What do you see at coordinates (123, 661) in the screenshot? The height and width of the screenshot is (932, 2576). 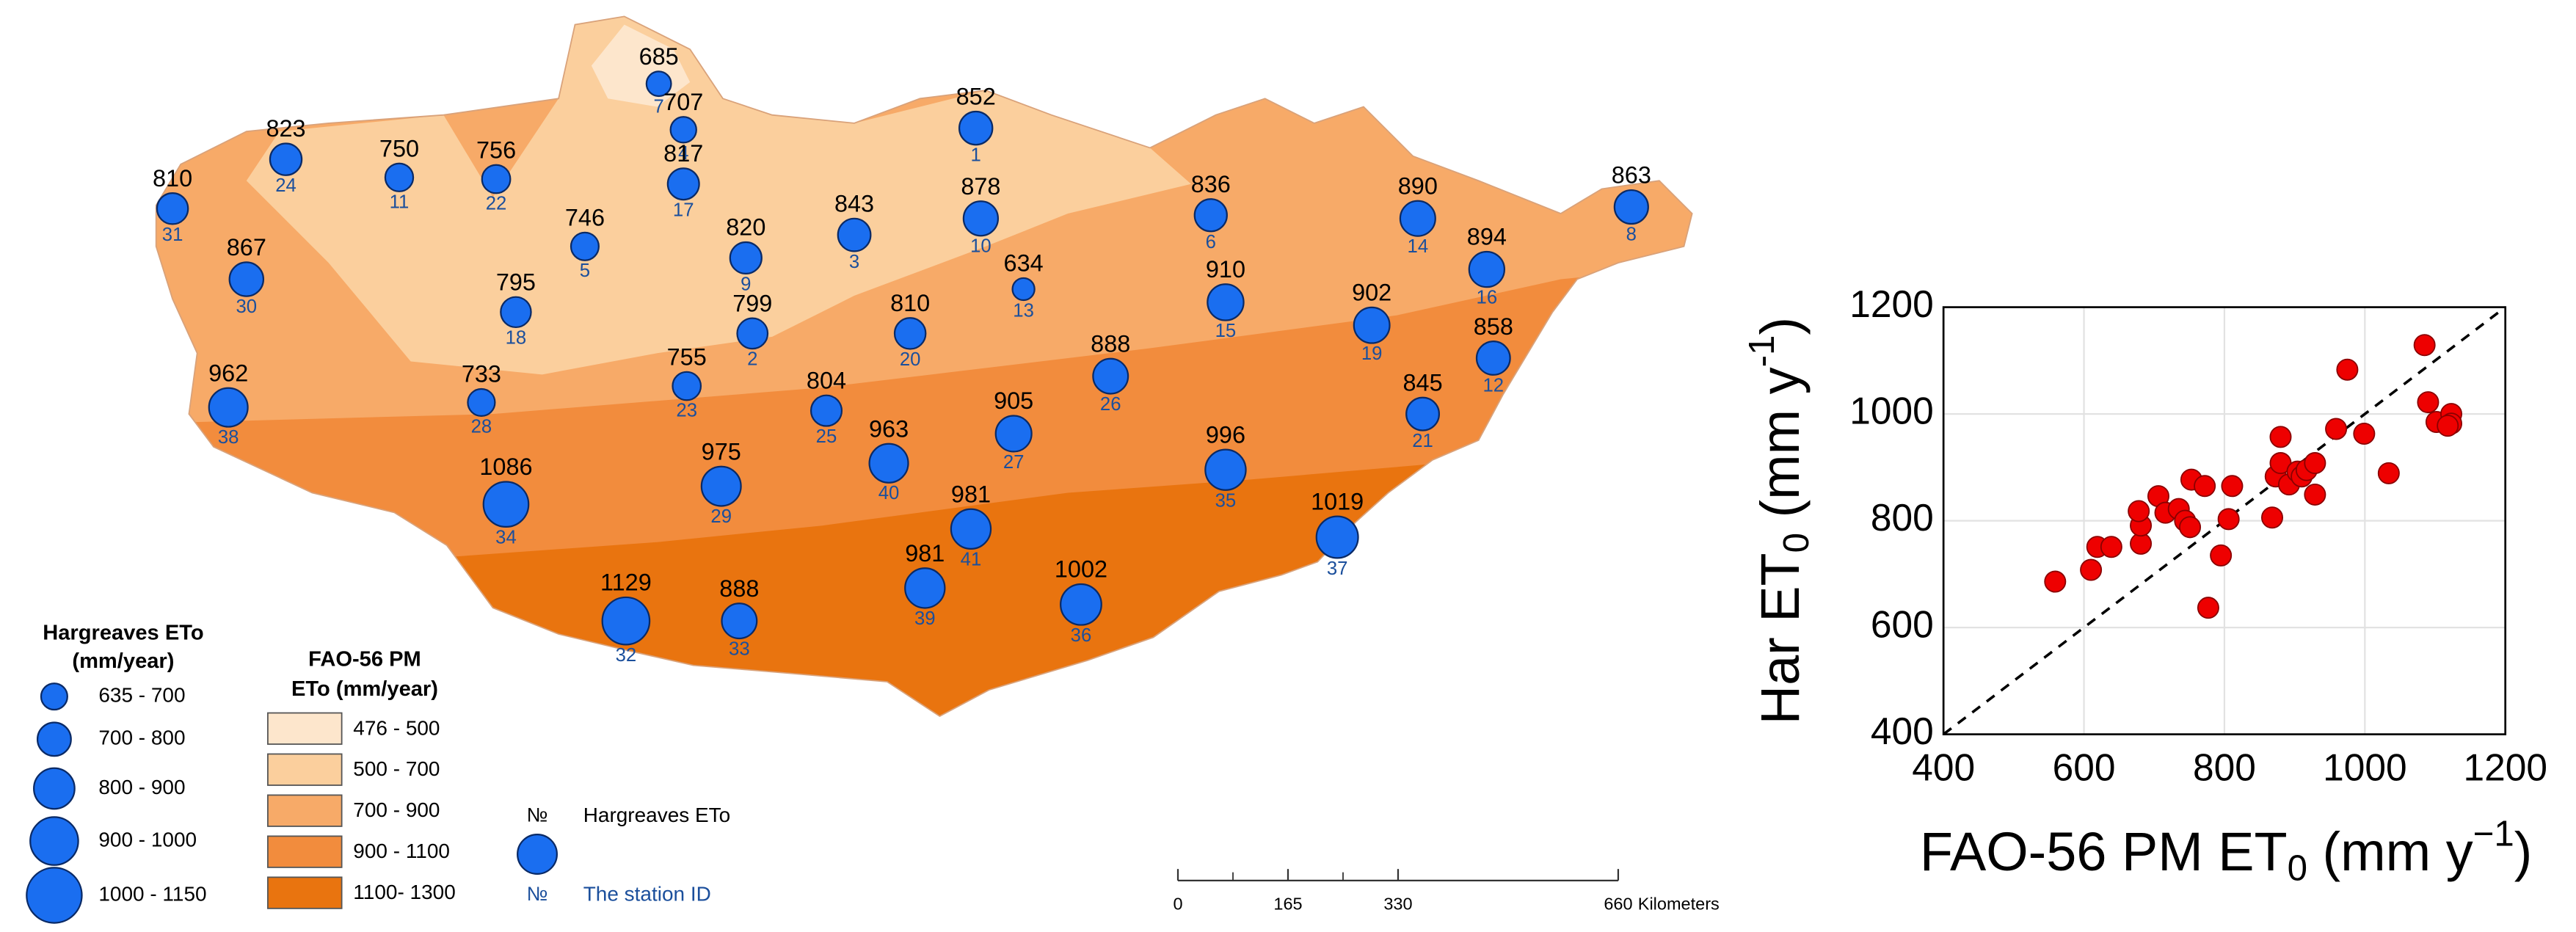 I see `hargreaves-legend-title: (mm/year)` at bounding box center [123, 661].